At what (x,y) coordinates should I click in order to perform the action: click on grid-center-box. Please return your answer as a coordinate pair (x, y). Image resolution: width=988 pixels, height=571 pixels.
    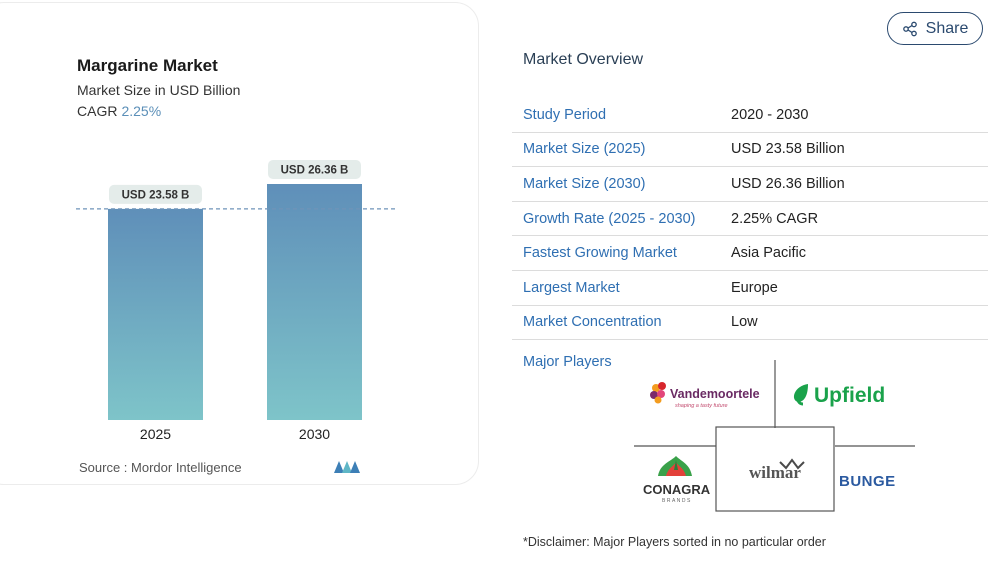
    Looking at the image, I should click on (775, 469).